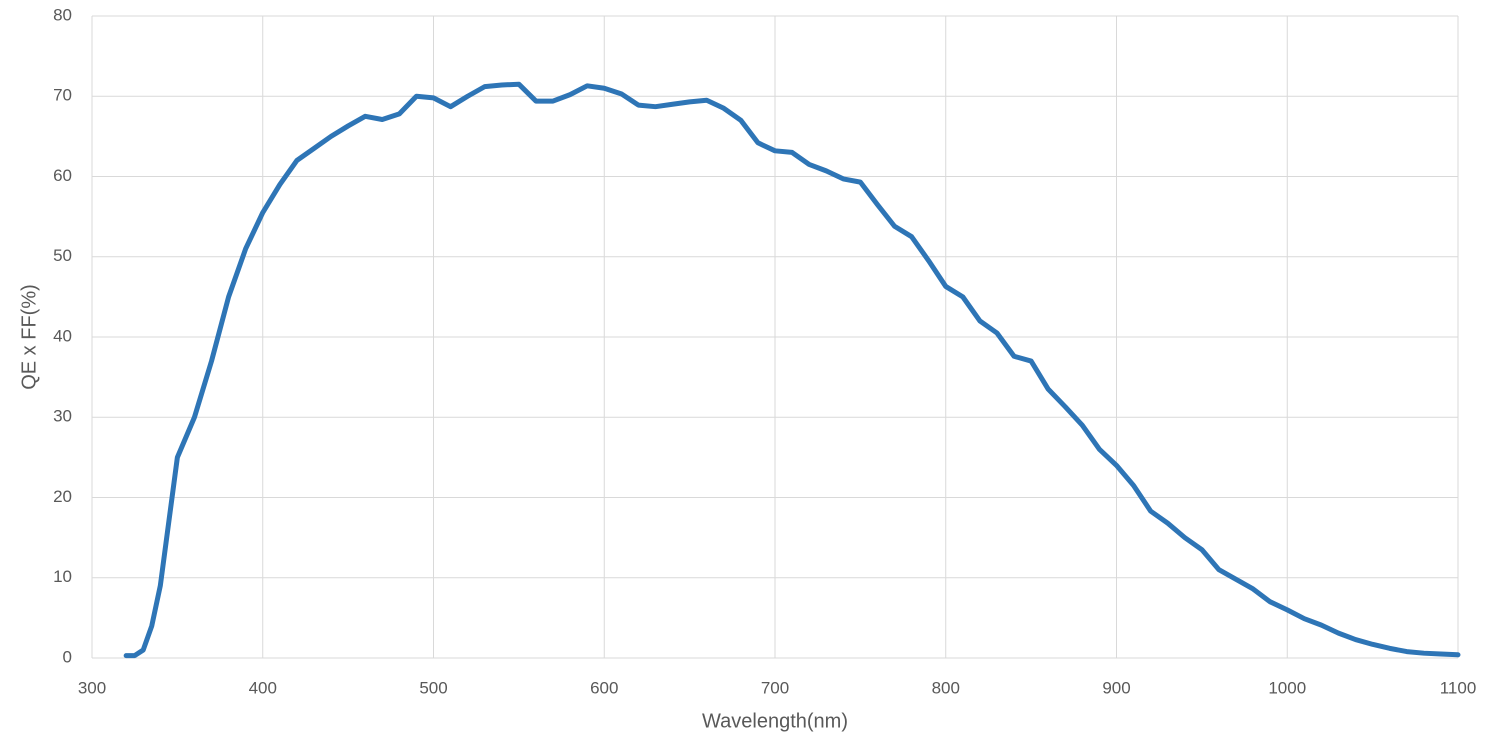  Describe the element at coordinates (433, 687) in the screenshot. I see `x-tick-label: 500` at that location.